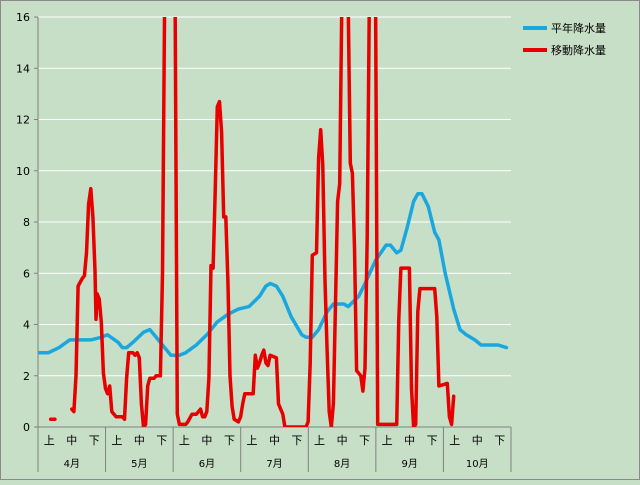 The height and width of the screenshot is (485, 640). I want to click on x-month-label: 9月, so click(409, 464).